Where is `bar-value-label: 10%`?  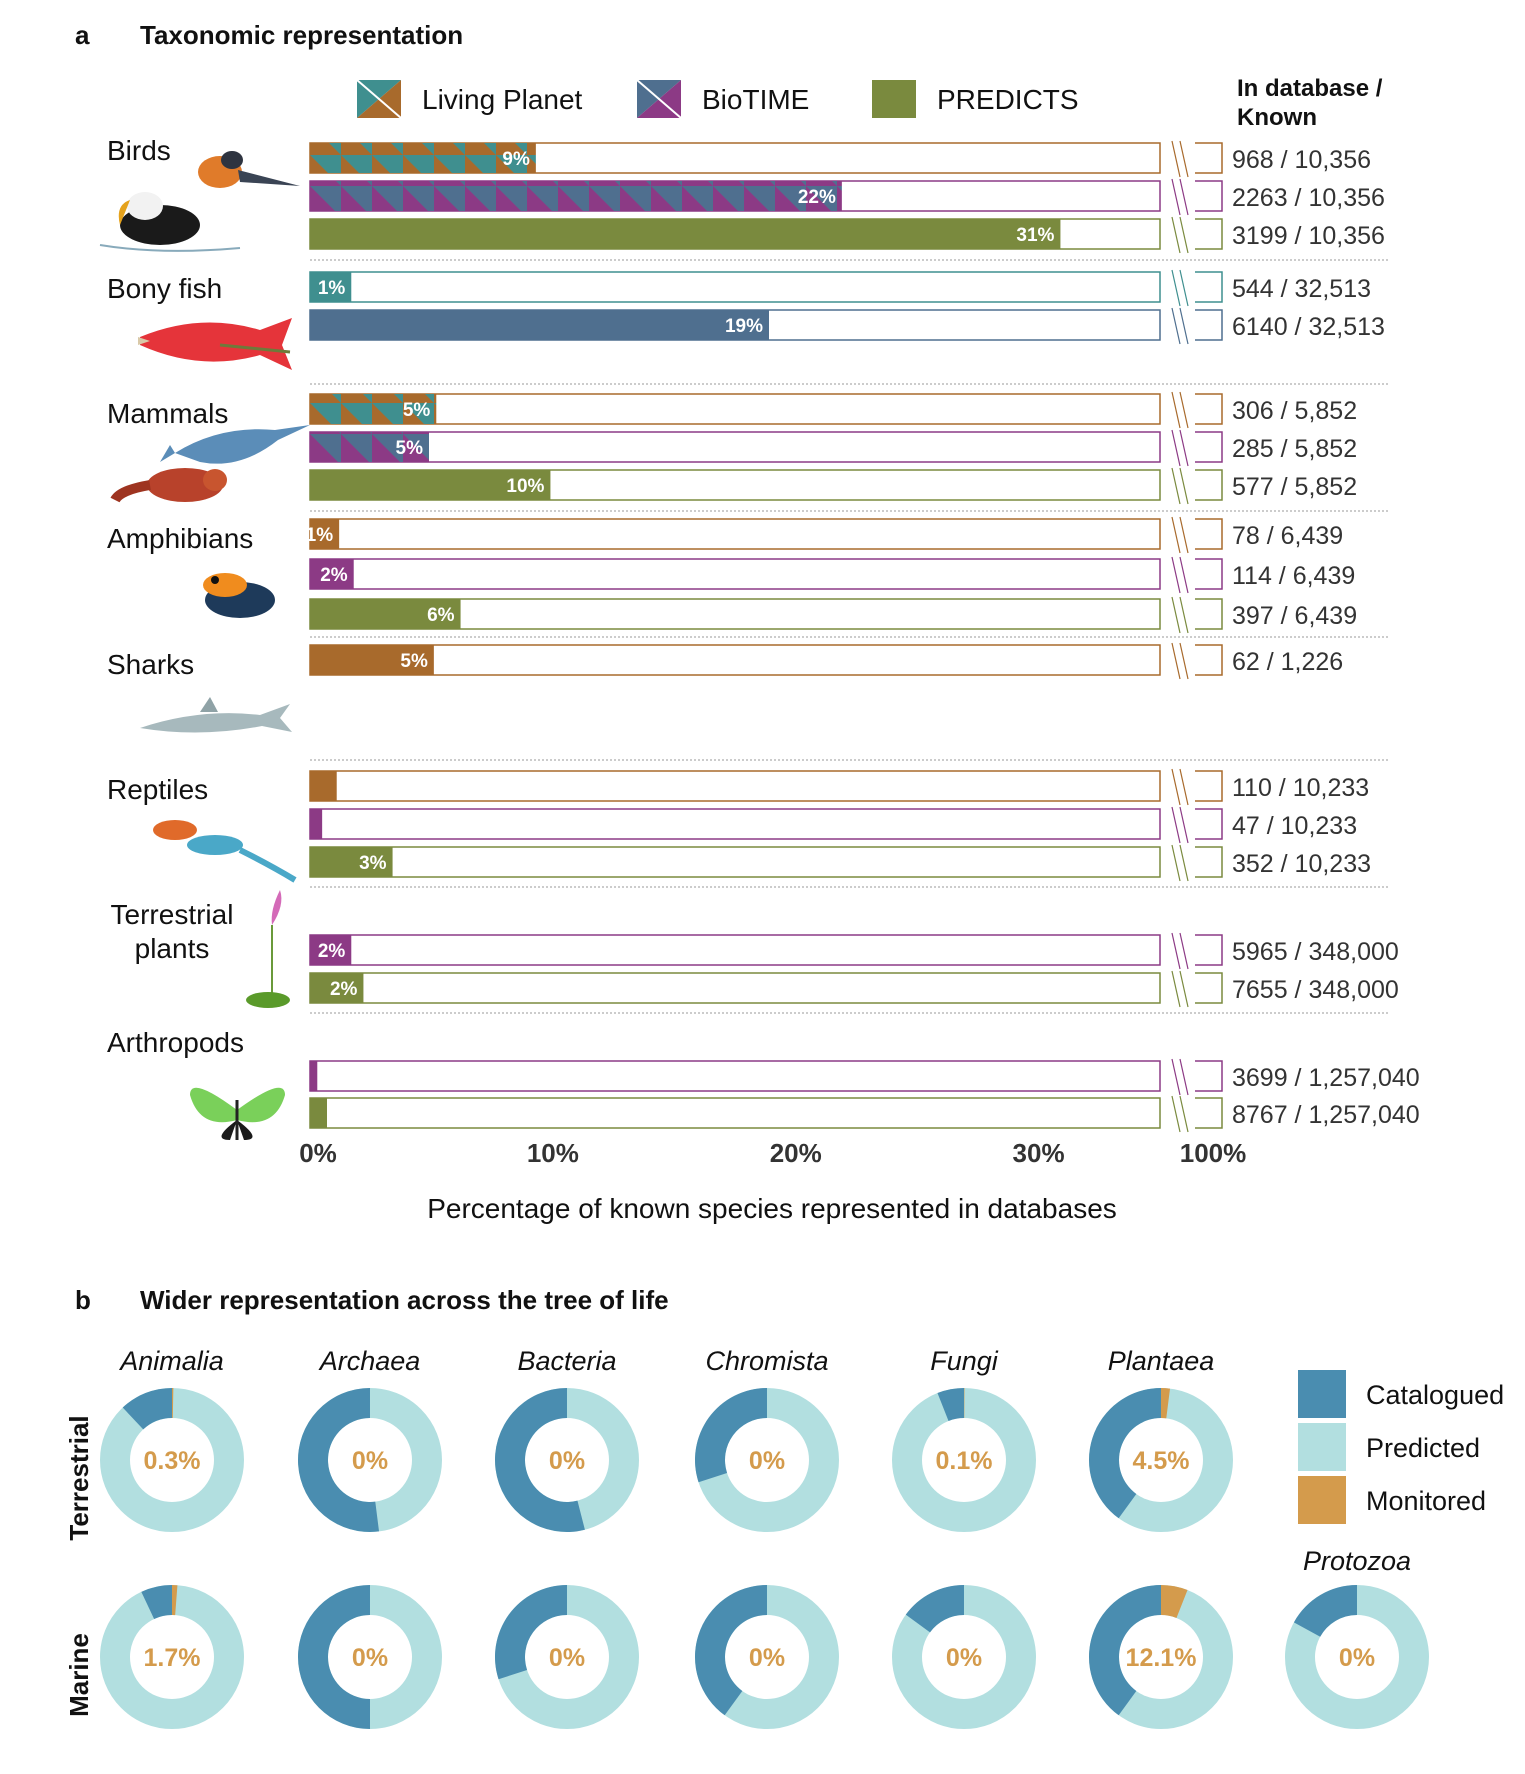
bar-value-label: 10% is located at coordinates (525, 486).